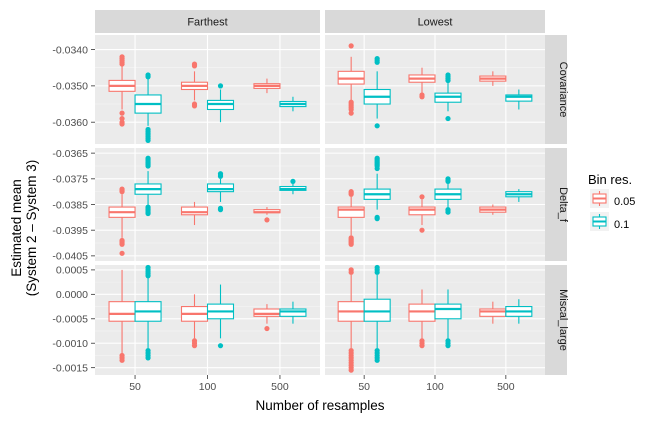  I want to click on strip-label-delta-f: Delta_f, so click(563, 205).